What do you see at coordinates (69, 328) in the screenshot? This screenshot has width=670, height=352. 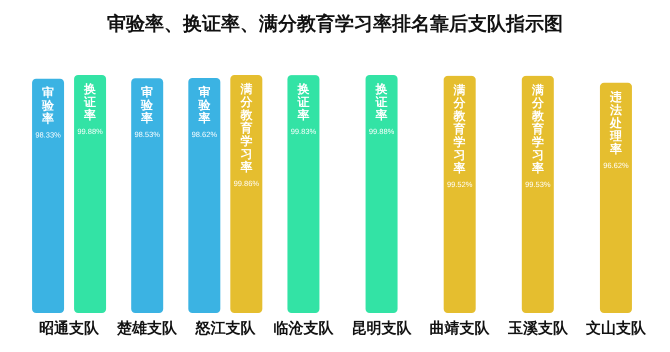 I see `x-tick-label: 昭通支队` at bounding box center [69, 328].